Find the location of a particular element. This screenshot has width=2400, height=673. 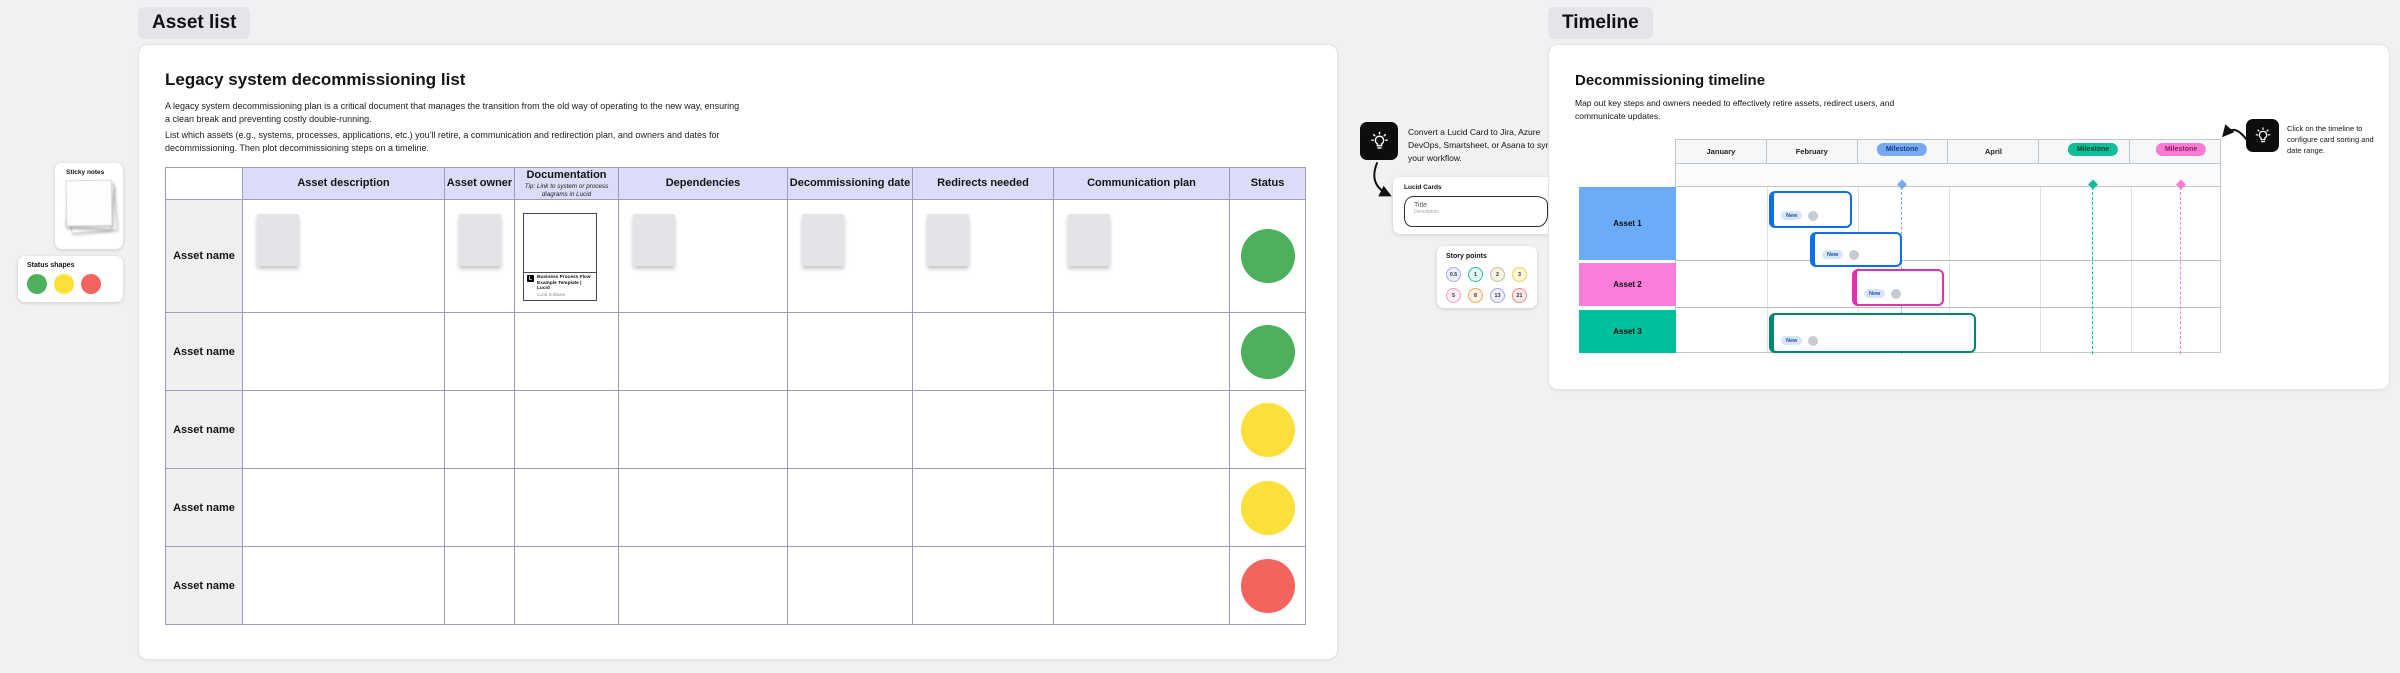

milestone-line is located at coordinates (2180, 270).